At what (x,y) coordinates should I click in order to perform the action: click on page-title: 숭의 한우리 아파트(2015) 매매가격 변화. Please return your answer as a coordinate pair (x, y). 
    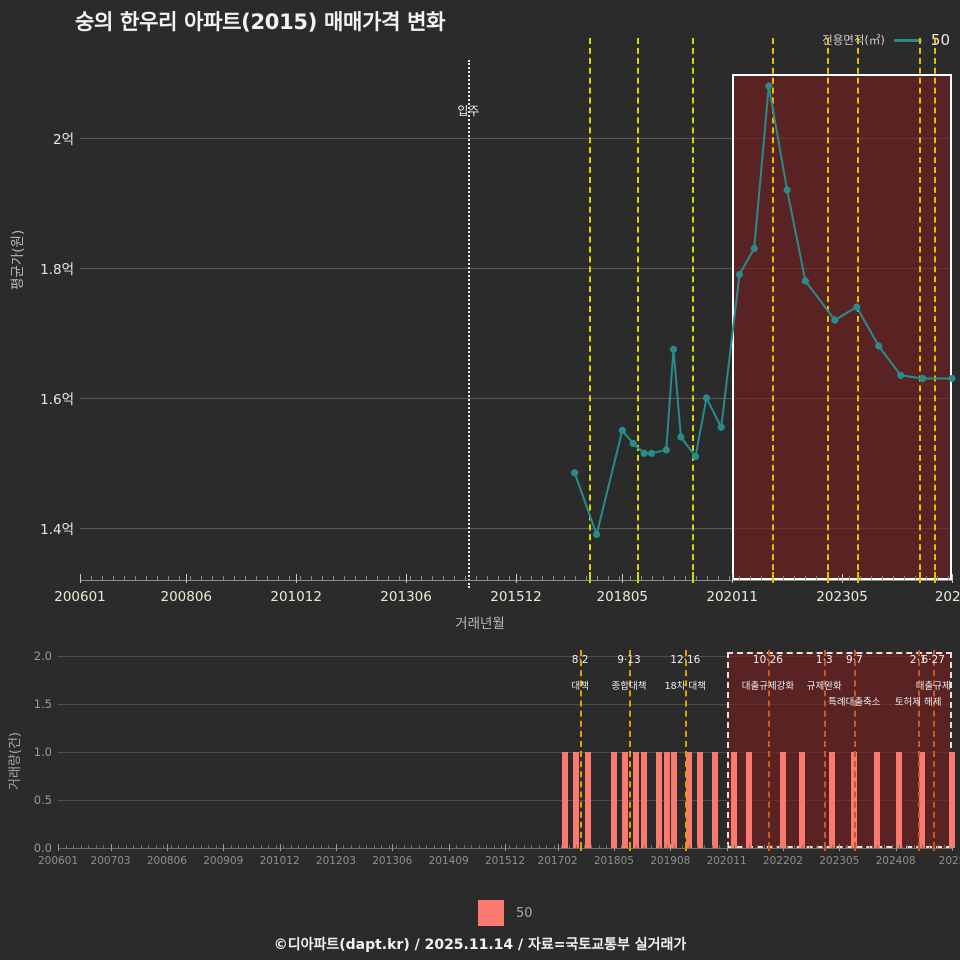
    Looking at the image, I should click on (260, 22).